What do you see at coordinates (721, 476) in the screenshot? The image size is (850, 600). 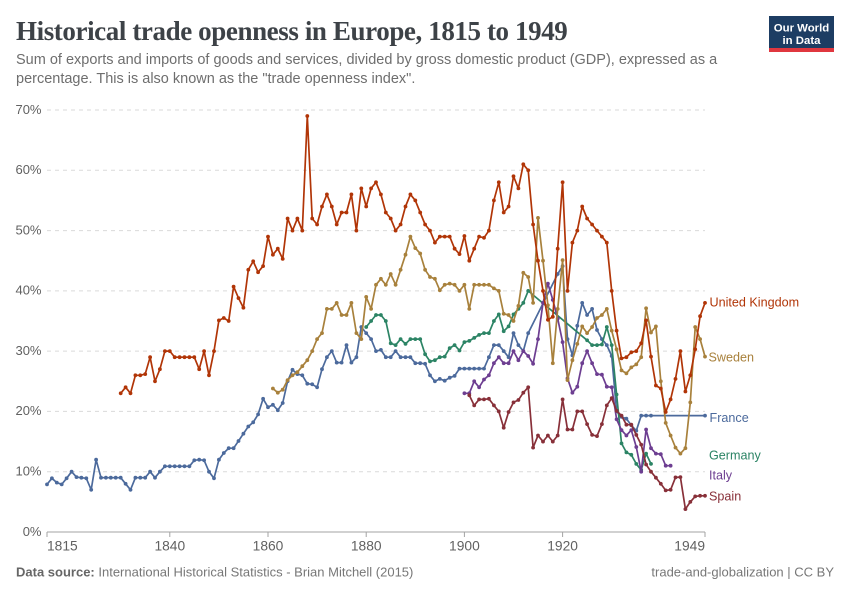 I see `svg-text: Italy` at bounding box center [721, 476].